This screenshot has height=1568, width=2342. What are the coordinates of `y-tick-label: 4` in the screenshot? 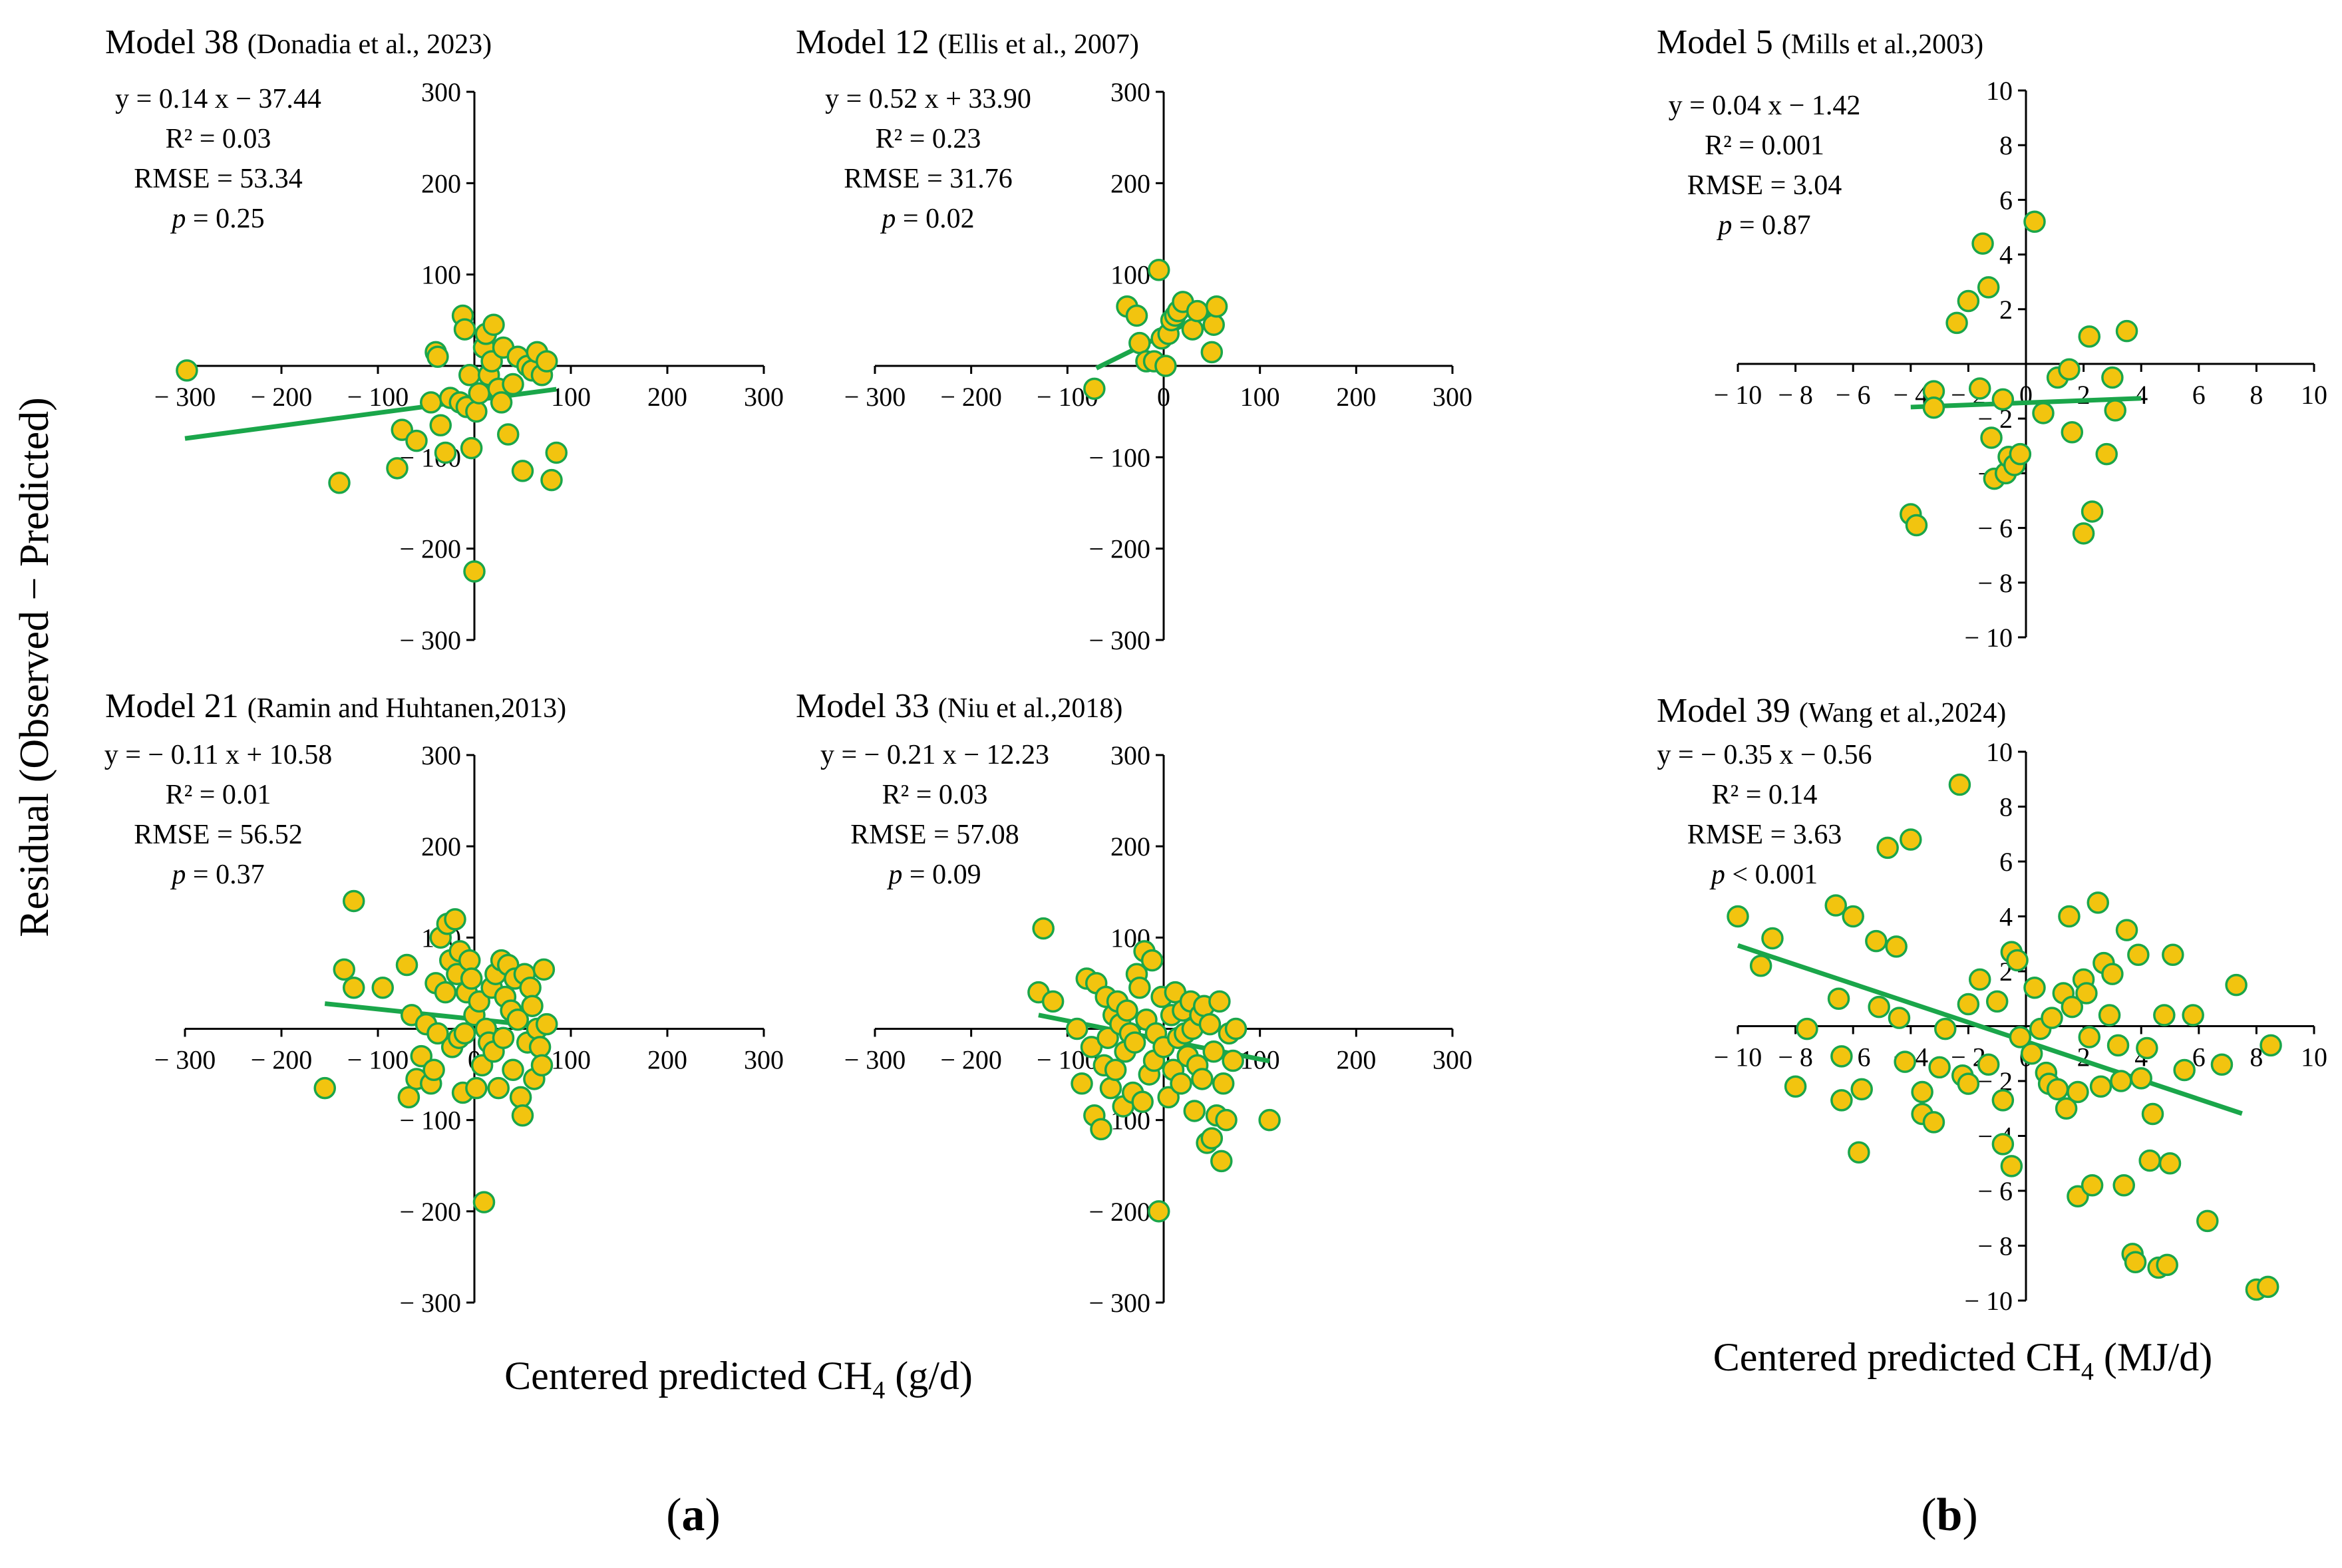 It's located at (2006, 255).